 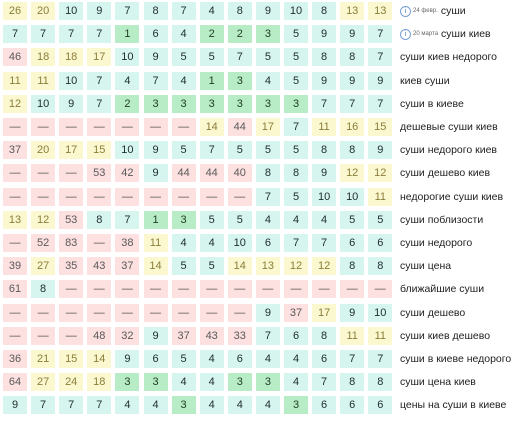 I want to click on keyword-label: суши поблизости, so click(x=441, y=220).